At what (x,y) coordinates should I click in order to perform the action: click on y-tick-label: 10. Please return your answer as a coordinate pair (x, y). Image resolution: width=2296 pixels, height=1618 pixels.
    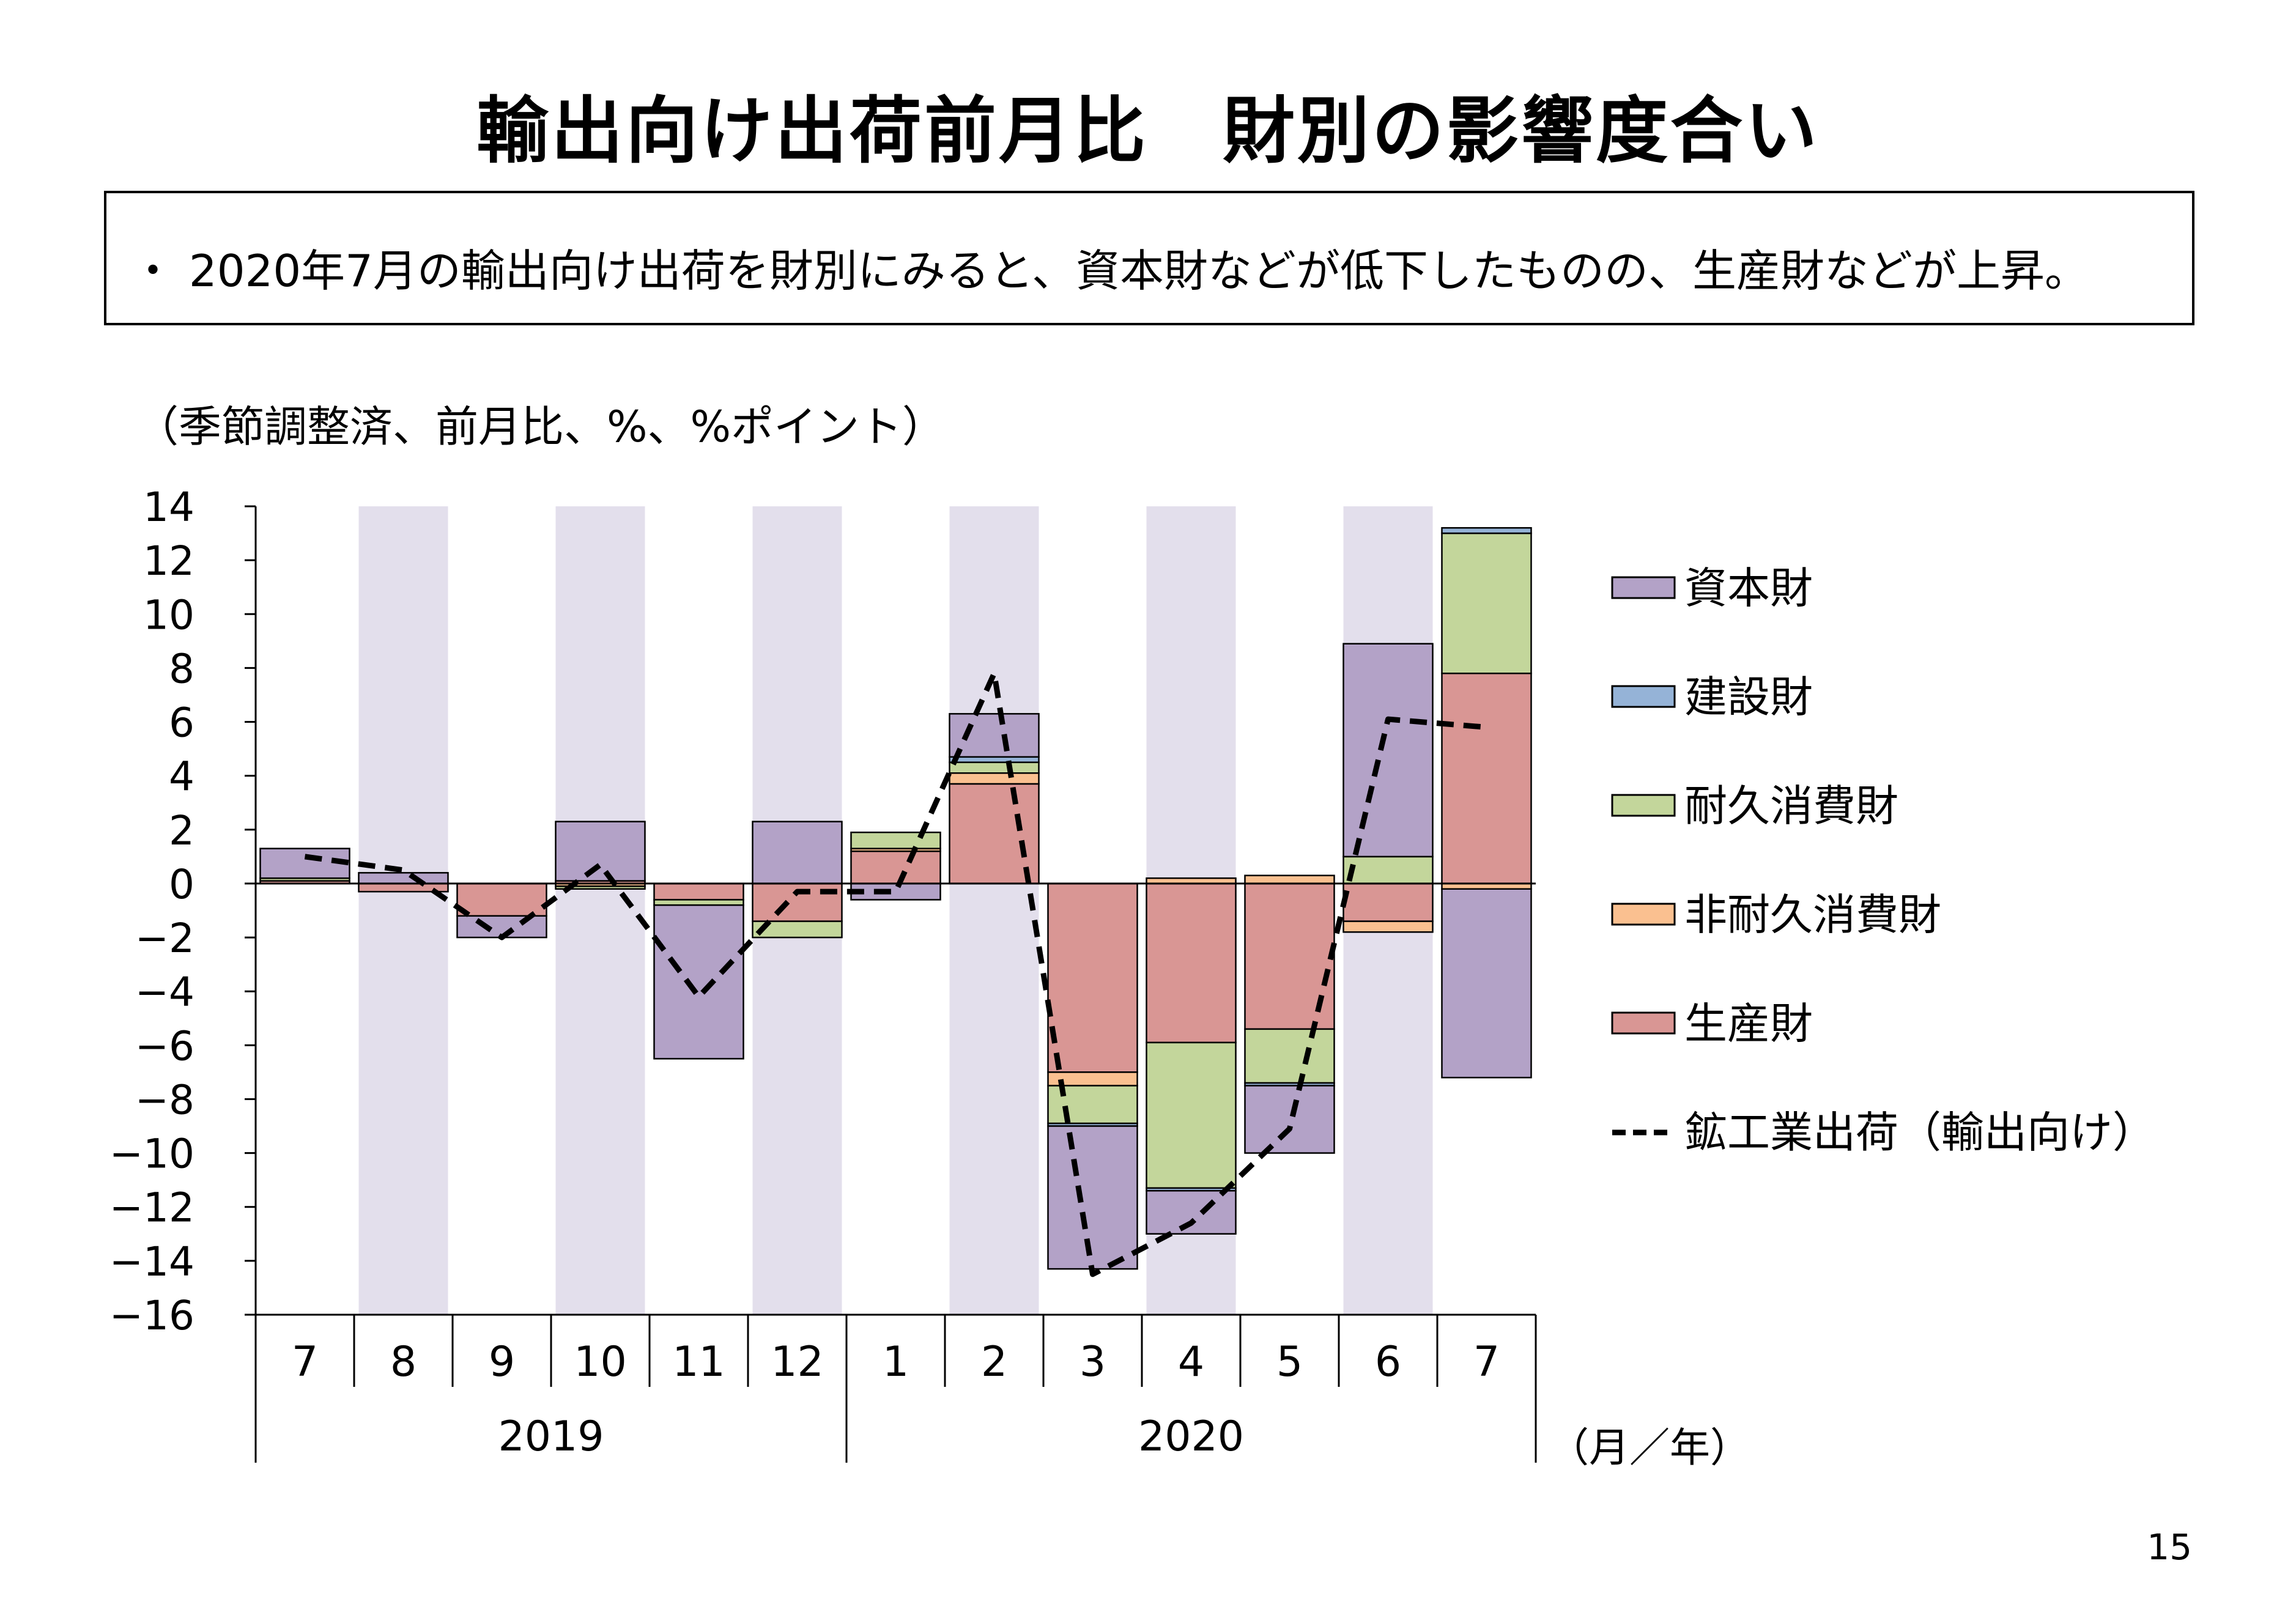
    Looking at the image, I should click on (169, 614).